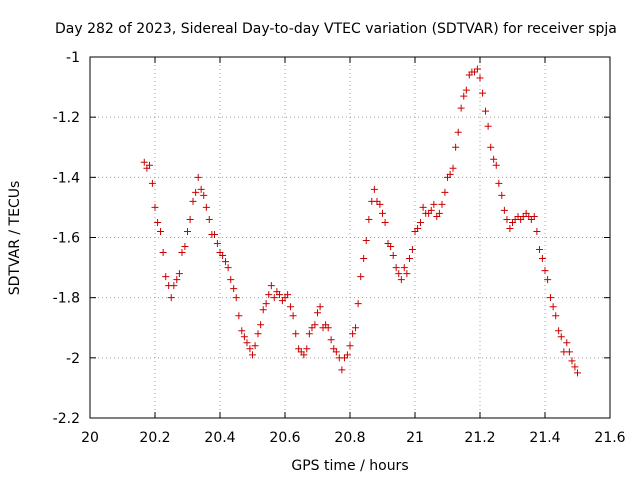 This screenshot has width=640, height=480. I want to click on x-tick-label: 21, so click(415, 438).